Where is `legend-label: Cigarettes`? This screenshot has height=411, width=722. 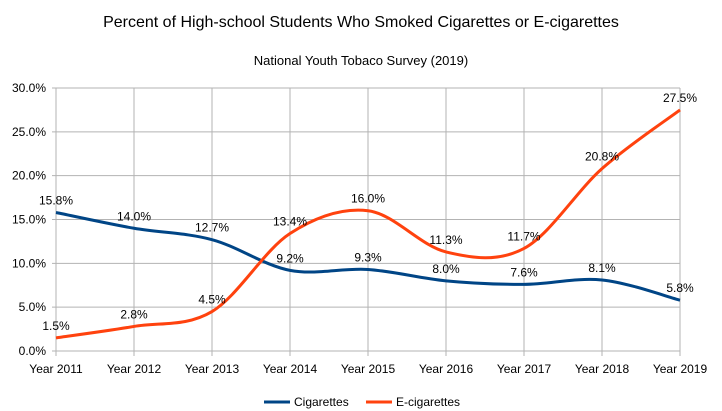
legend-label: Cigarettes is located at coordinates (321, 402).